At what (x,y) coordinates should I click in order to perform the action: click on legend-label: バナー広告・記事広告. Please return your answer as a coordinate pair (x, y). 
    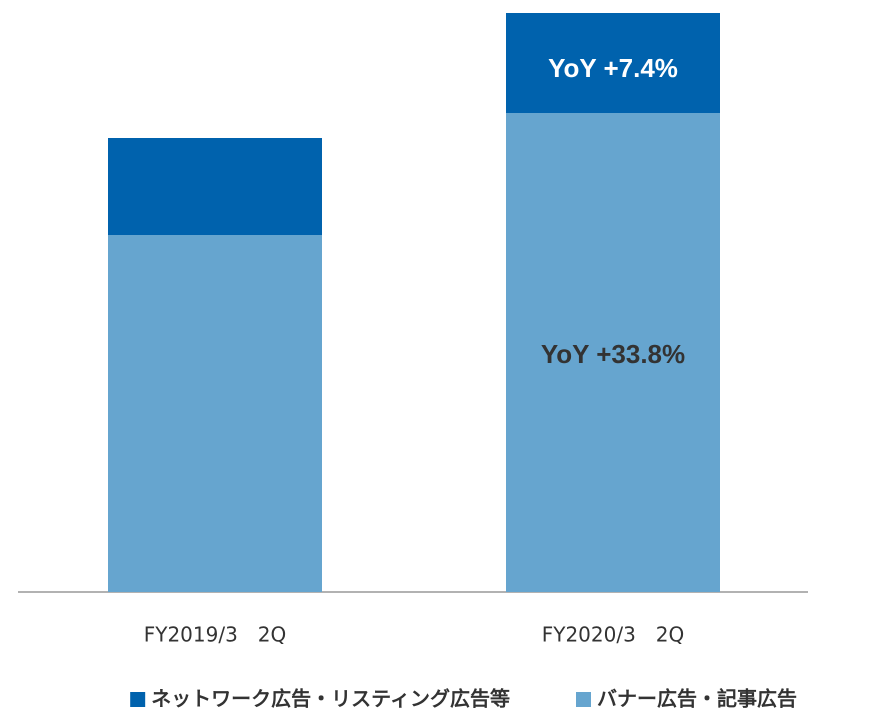
    Looking at the image, I should click on (697, 699).